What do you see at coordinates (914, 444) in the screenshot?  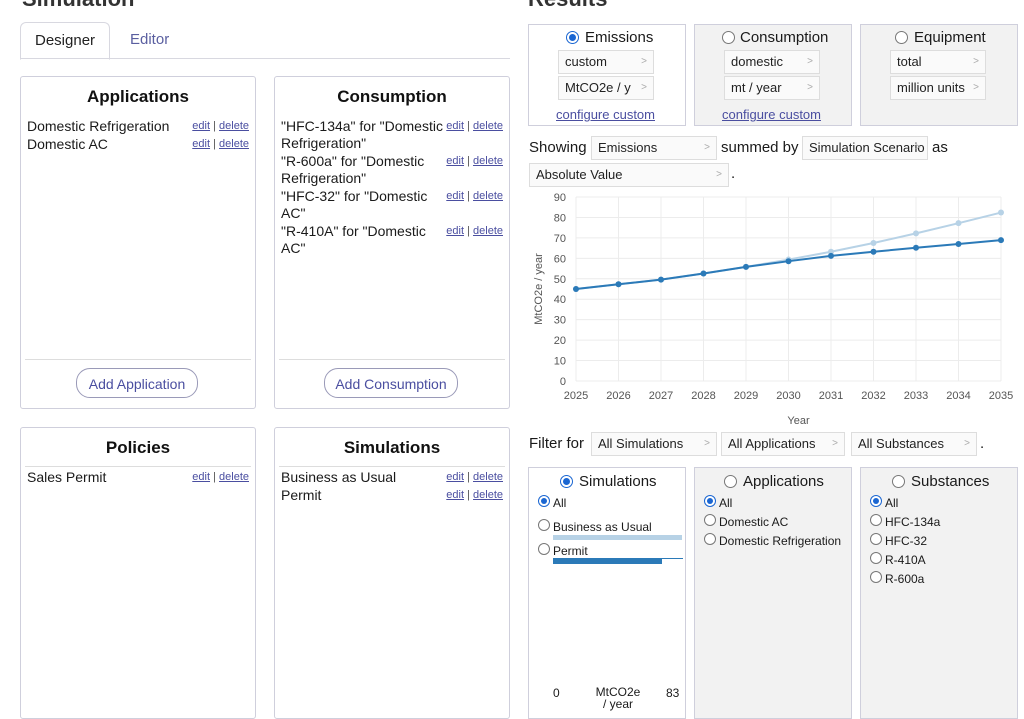 I see `filter-substances-select: All Substances >` at bounding box center [914, 444].